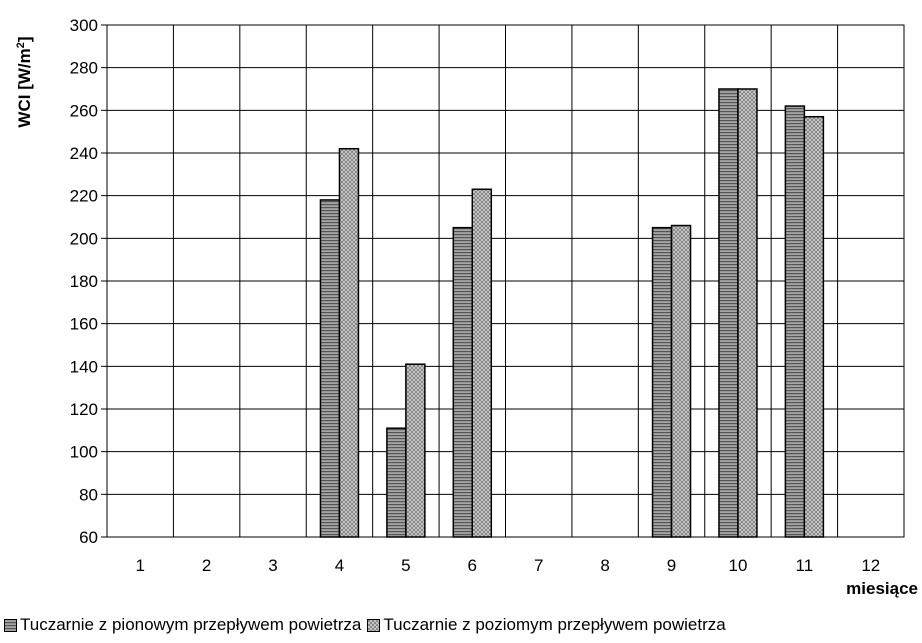 This screenshot has width=922, height=643. Describe the element at coordinates (84, 238) in the screenshot. I see `y-tick-label: 200` at that location.